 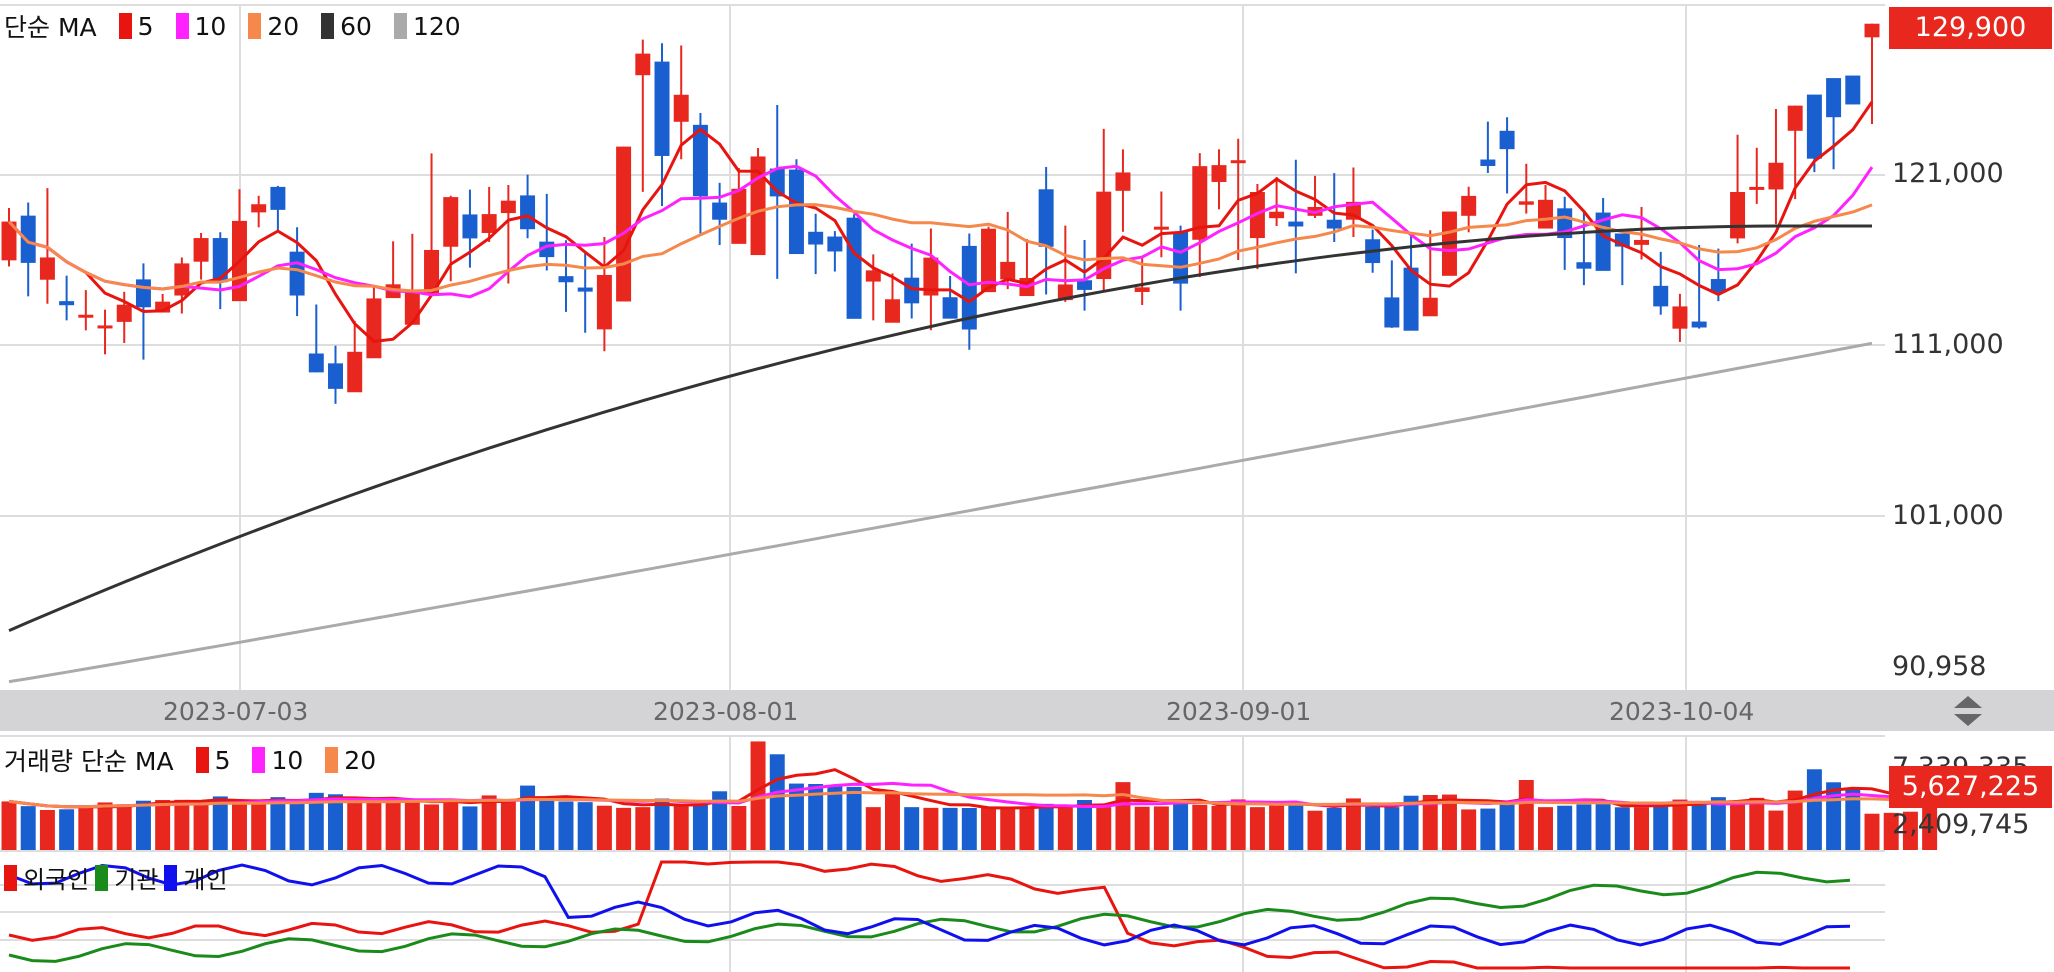 I want to click on ma20-swatch, so click(x=255, y=26).